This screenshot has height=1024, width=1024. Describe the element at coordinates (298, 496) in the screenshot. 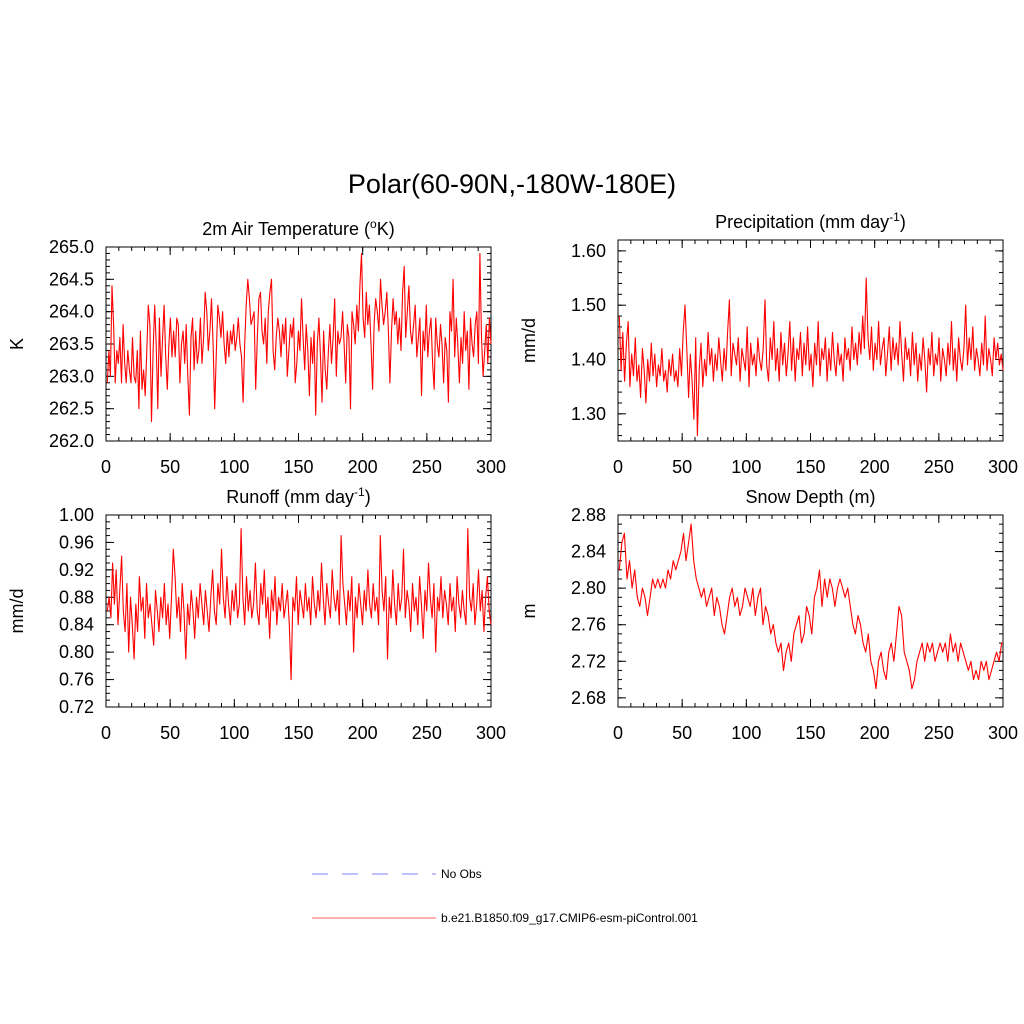

I see `panel-title-runoff: Runoff (mm day-1)` at that location.